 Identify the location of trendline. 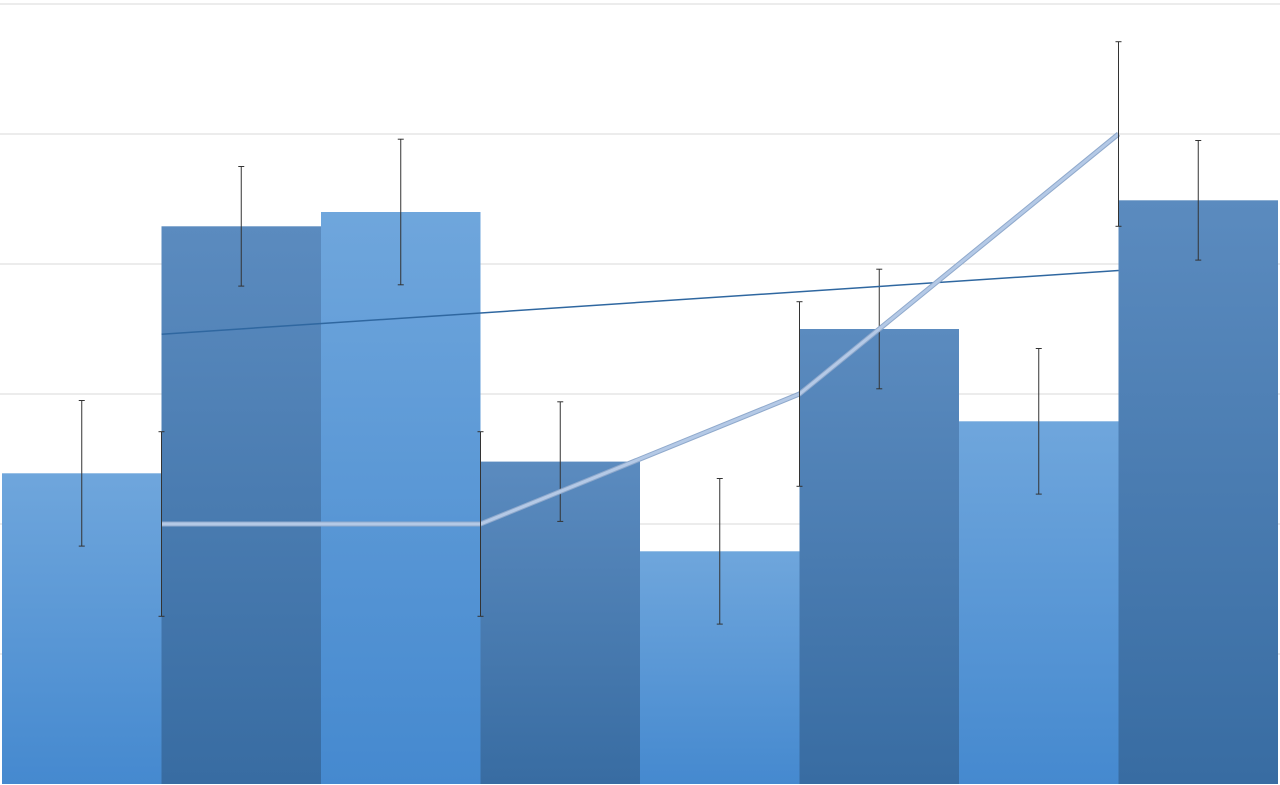
(640, 302).